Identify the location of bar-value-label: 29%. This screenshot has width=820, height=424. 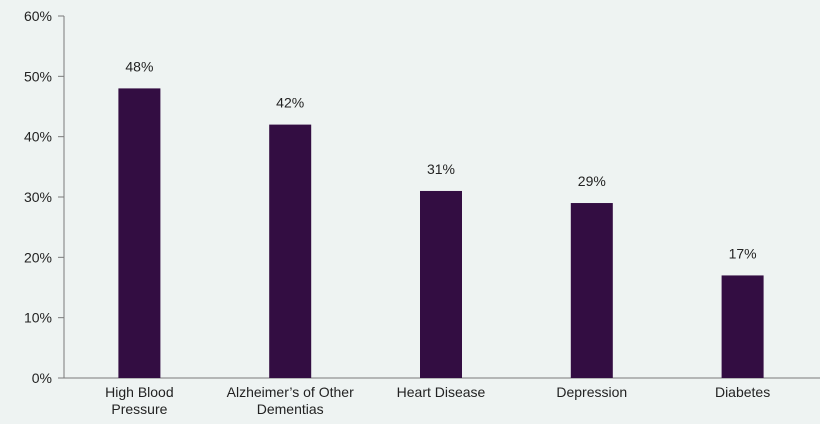
(592, 181).